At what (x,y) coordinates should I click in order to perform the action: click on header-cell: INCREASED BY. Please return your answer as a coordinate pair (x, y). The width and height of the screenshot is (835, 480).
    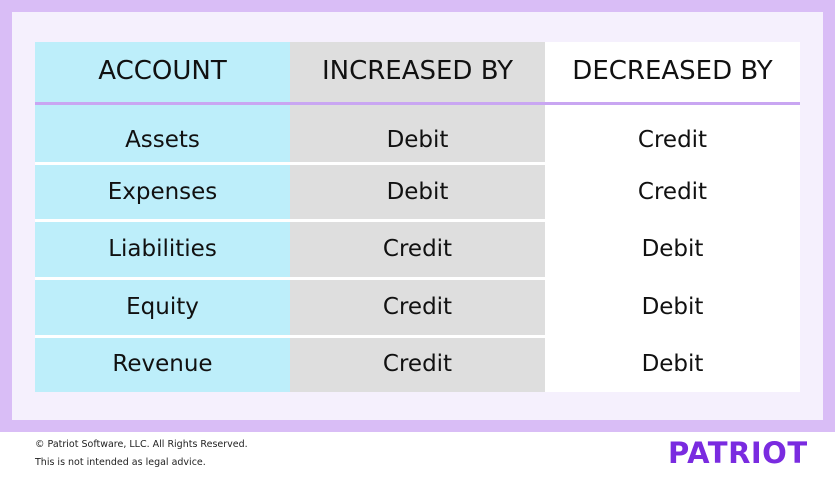
    Looking at the image, I should click on (417, 72).